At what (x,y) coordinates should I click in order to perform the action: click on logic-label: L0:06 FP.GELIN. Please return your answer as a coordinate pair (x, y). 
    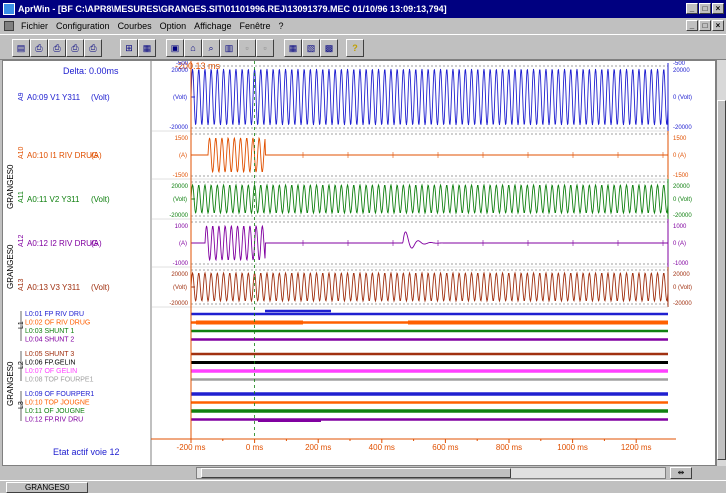
    Looking at the image, I should click on (50, 363).